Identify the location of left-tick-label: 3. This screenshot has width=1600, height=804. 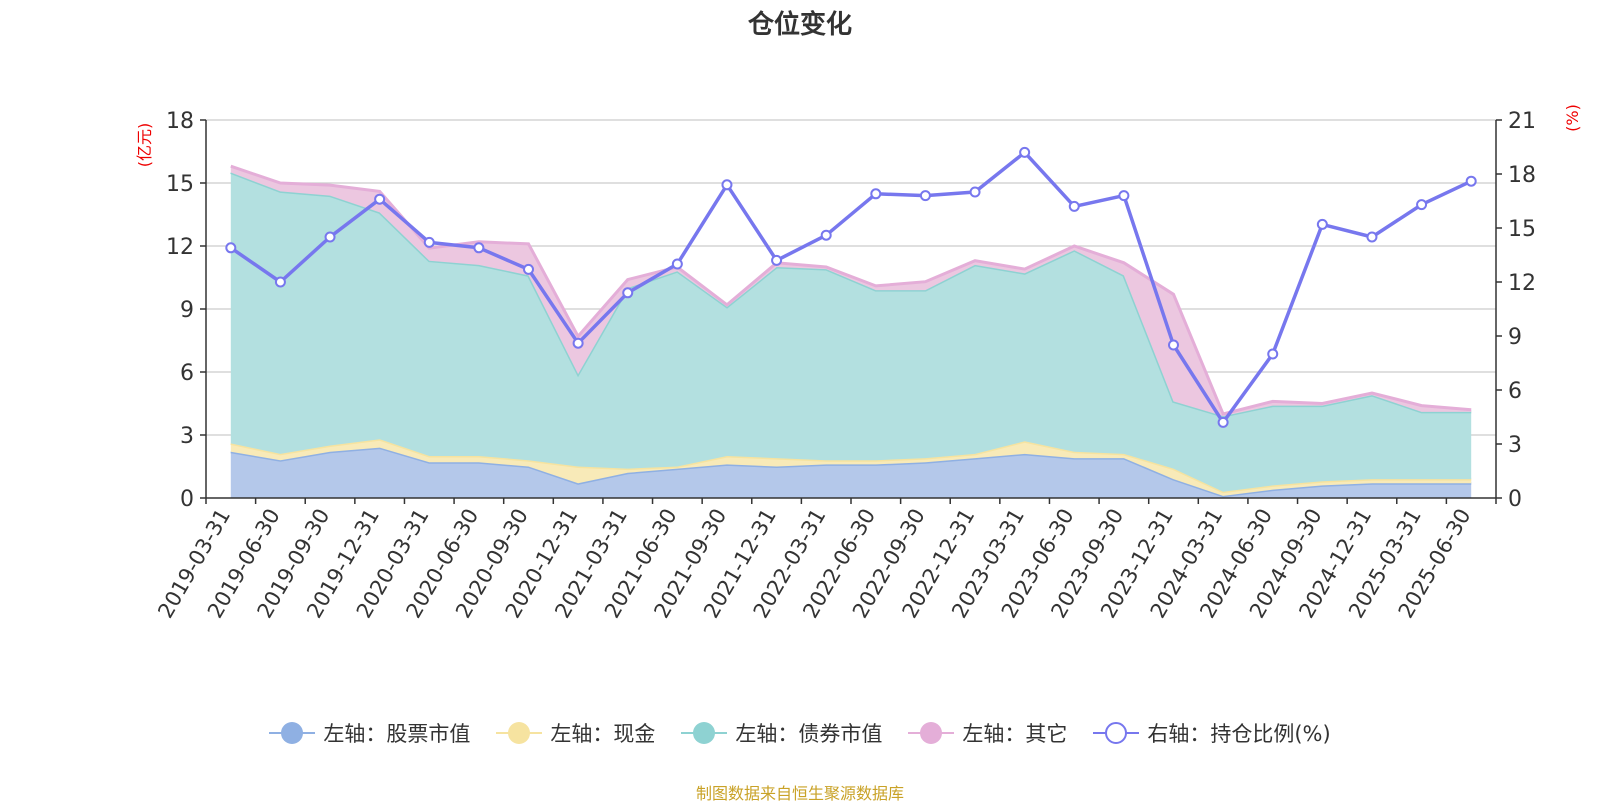
(187, 436).